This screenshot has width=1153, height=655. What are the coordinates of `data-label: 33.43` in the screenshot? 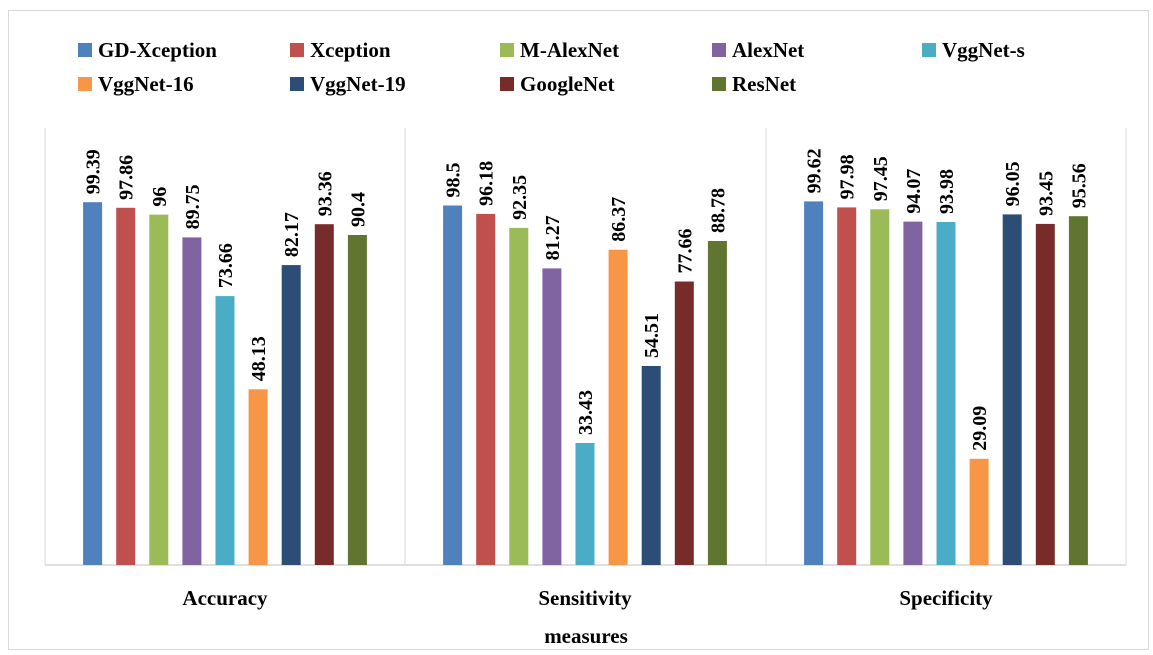 It's located at (586, 412).